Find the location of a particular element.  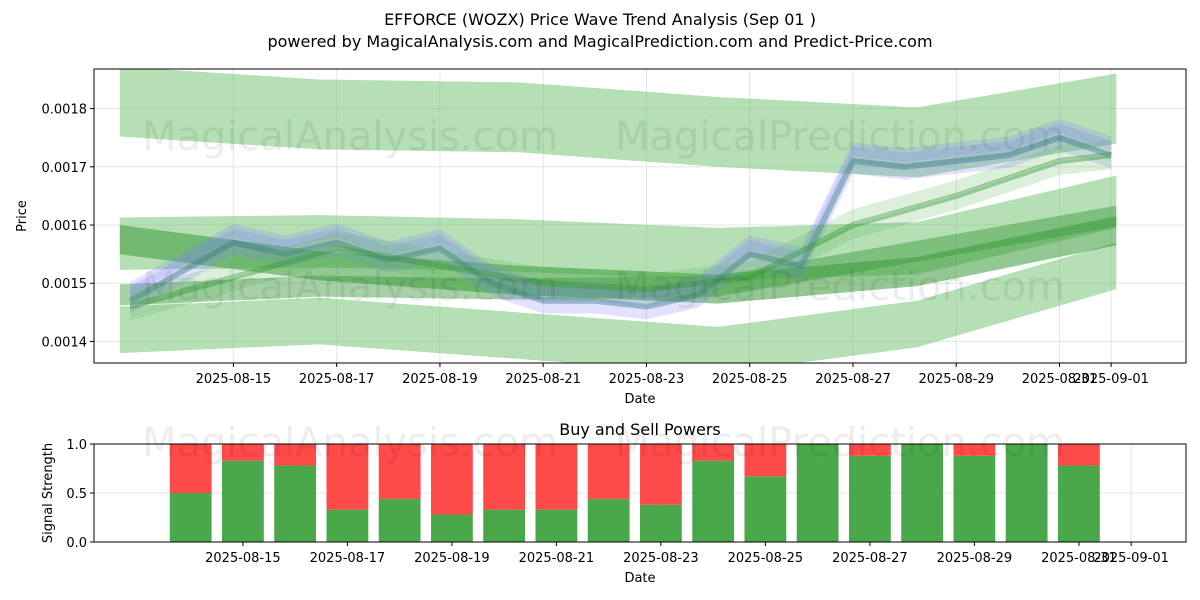

y-tick-label: 0.0014 is located at coordinates (65, 342).